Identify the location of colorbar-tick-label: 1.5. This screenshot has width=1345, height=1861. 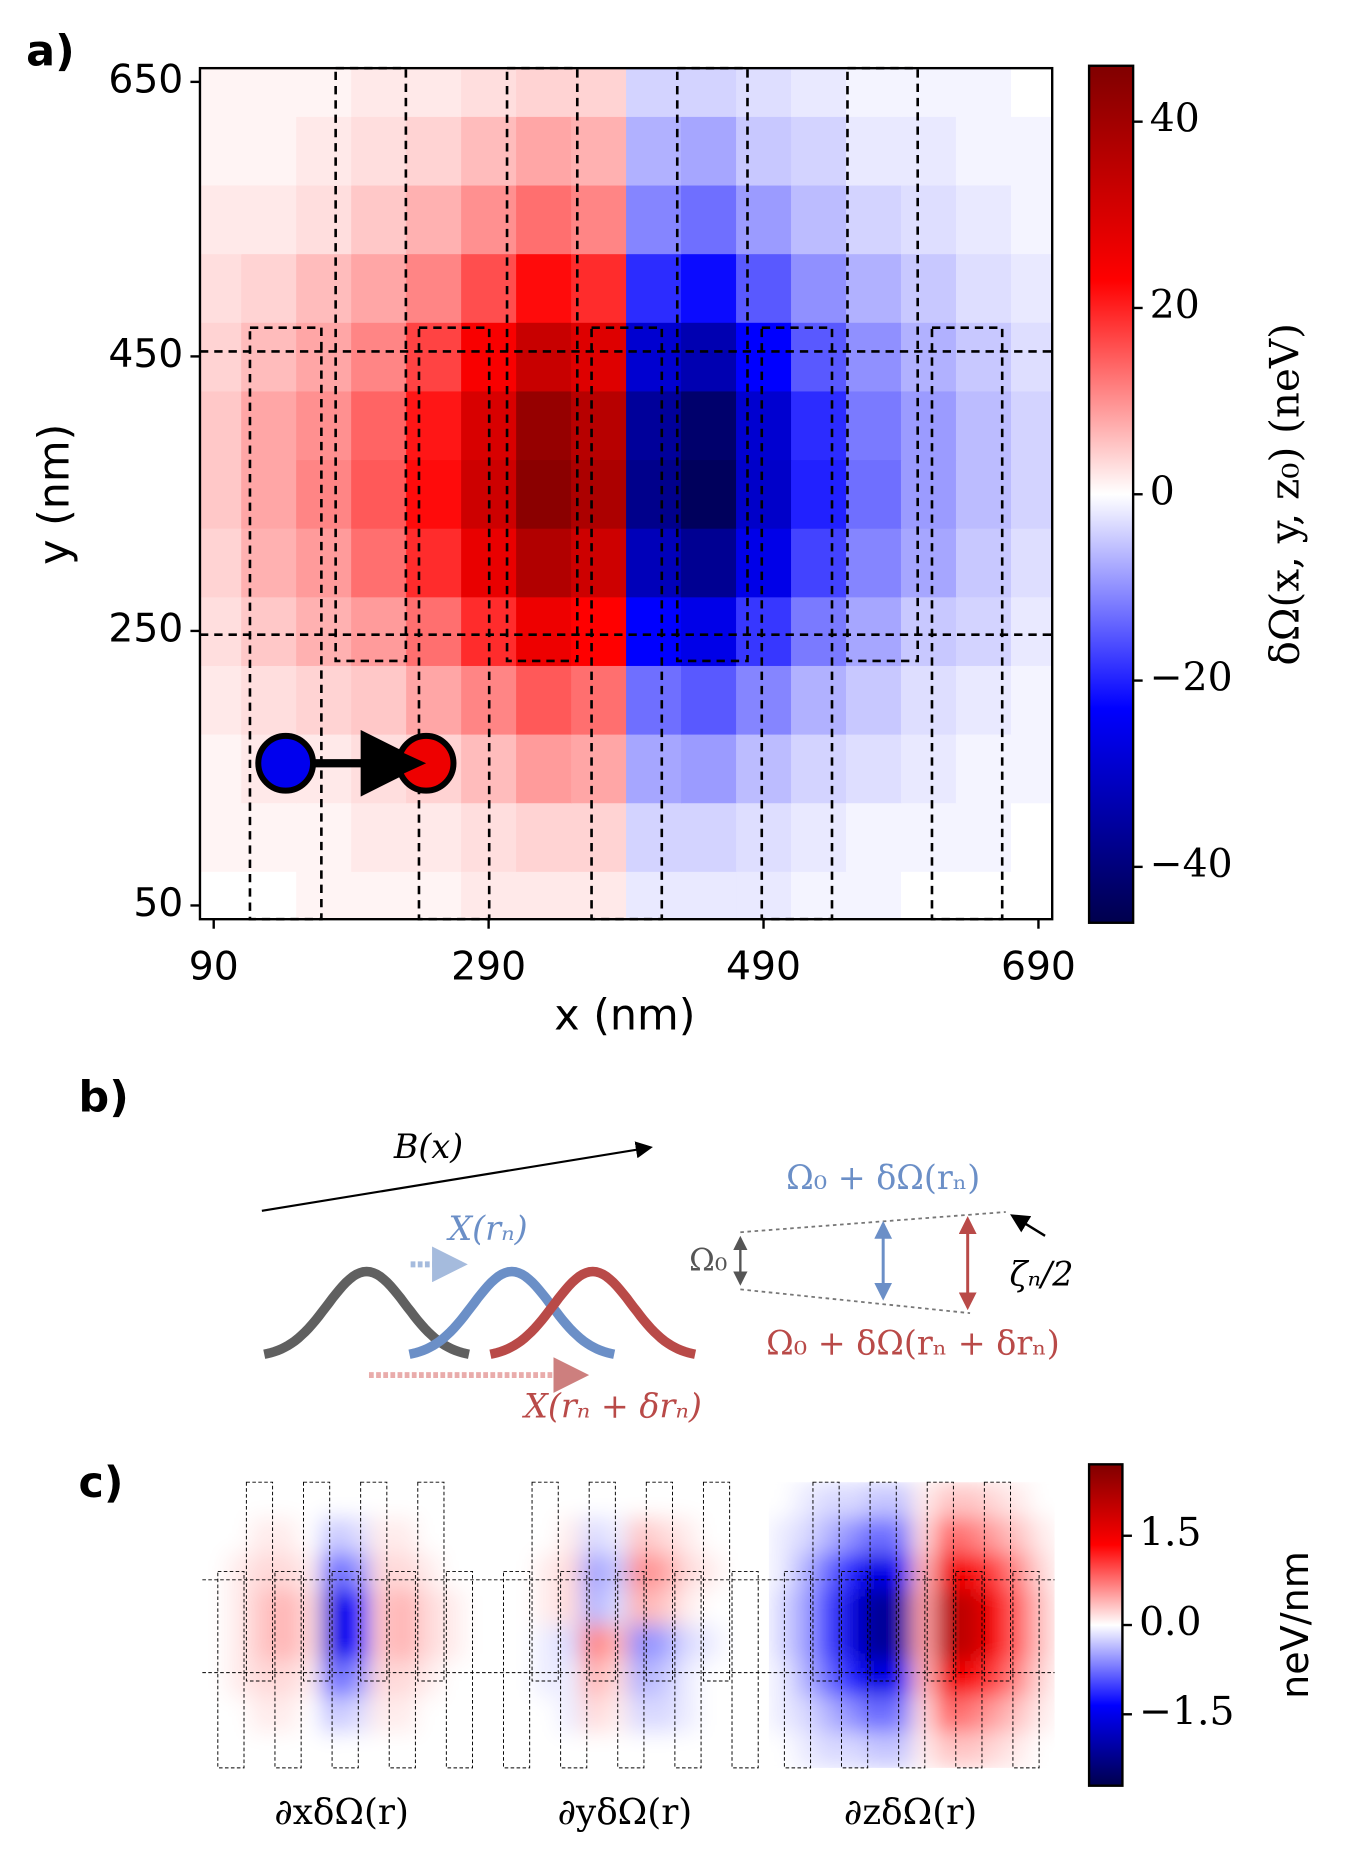
(1170, 1533).